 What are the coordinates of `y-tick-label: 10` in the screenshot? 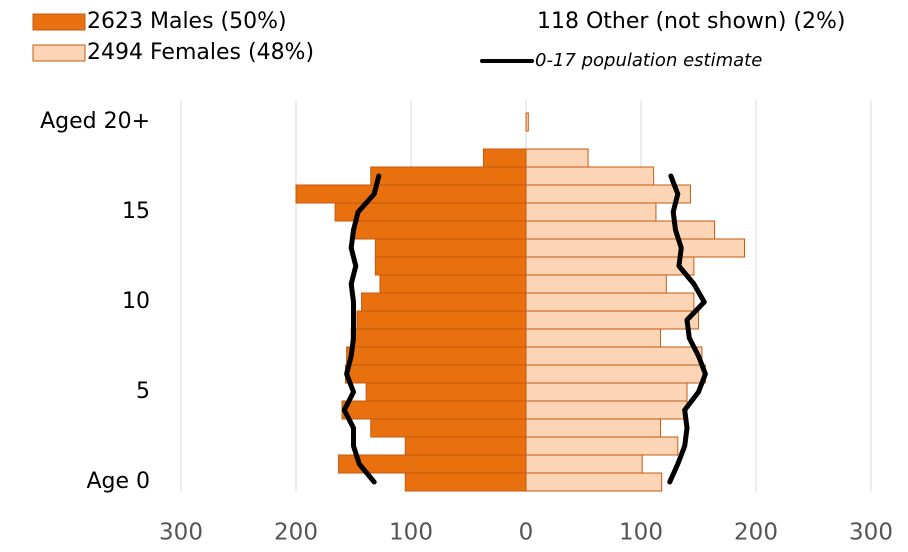 It's located at (136, 301).